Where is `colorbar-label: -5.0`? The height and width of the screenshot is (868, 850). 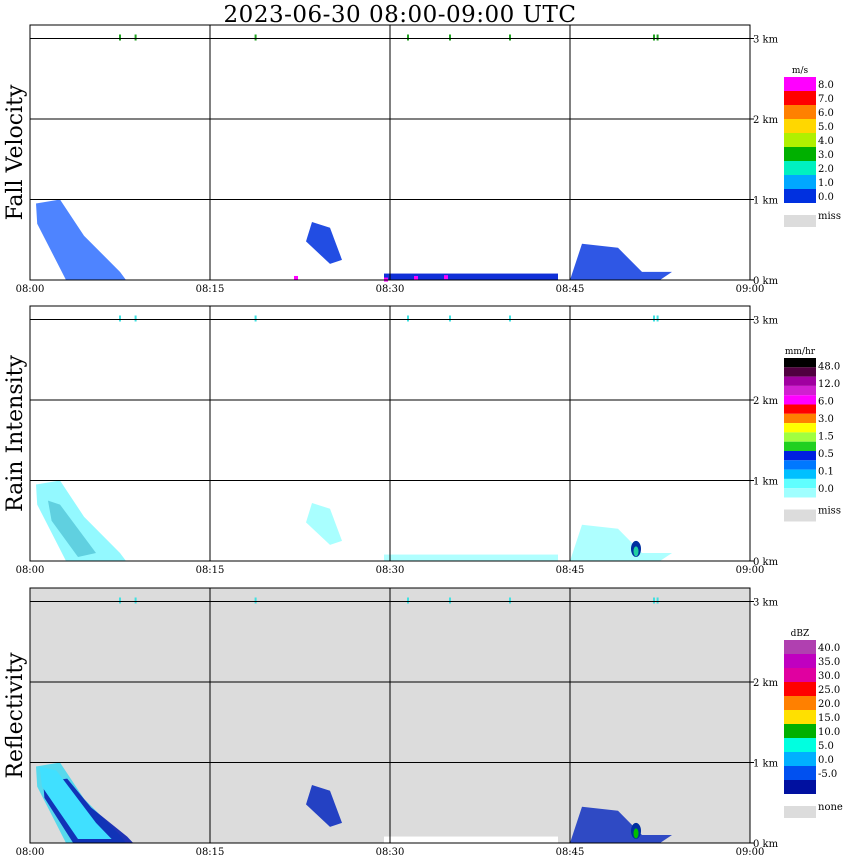
colorbar-label: -5.0 is located at coordinates (827, 774).